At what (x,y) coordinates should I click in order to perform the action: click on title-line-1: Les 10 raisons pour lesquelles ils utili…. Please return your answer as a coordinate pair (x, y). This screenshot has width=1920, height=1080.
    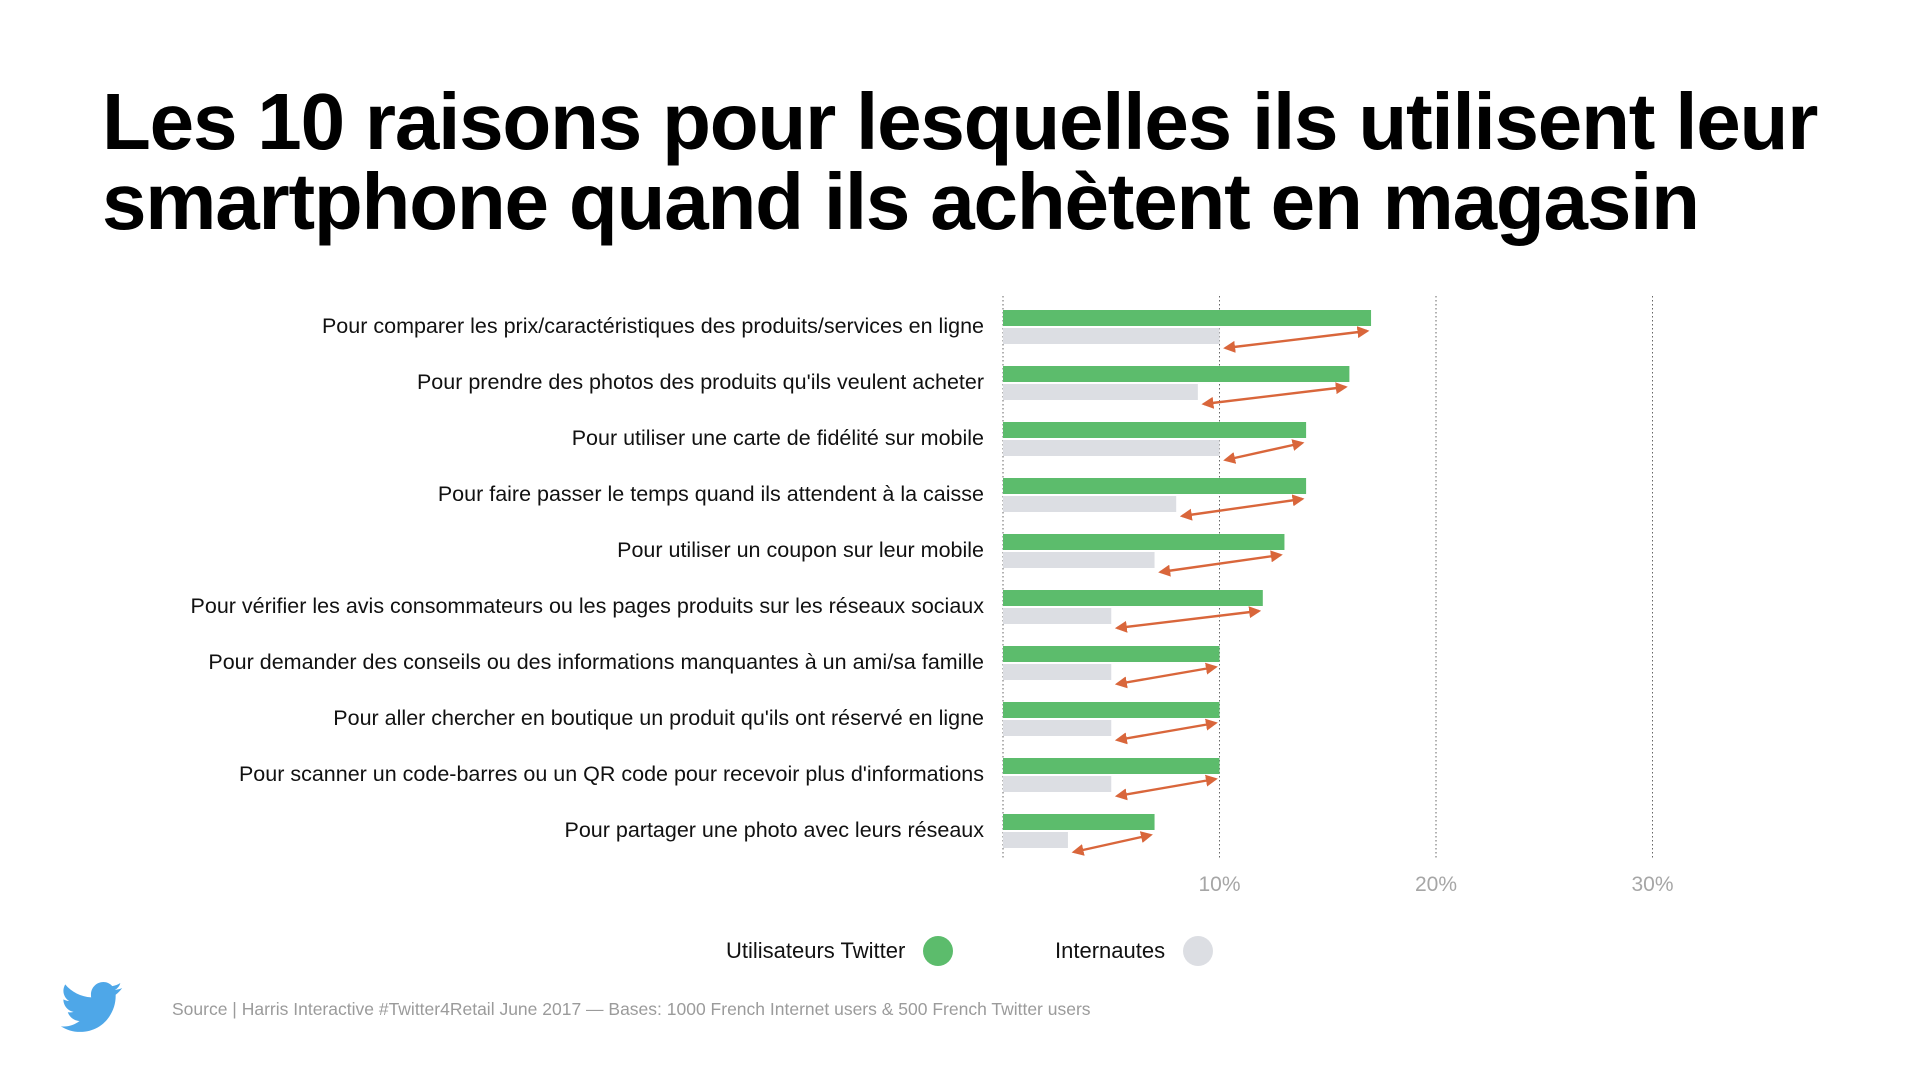
    Looking at the image, I should click on (960, 121).